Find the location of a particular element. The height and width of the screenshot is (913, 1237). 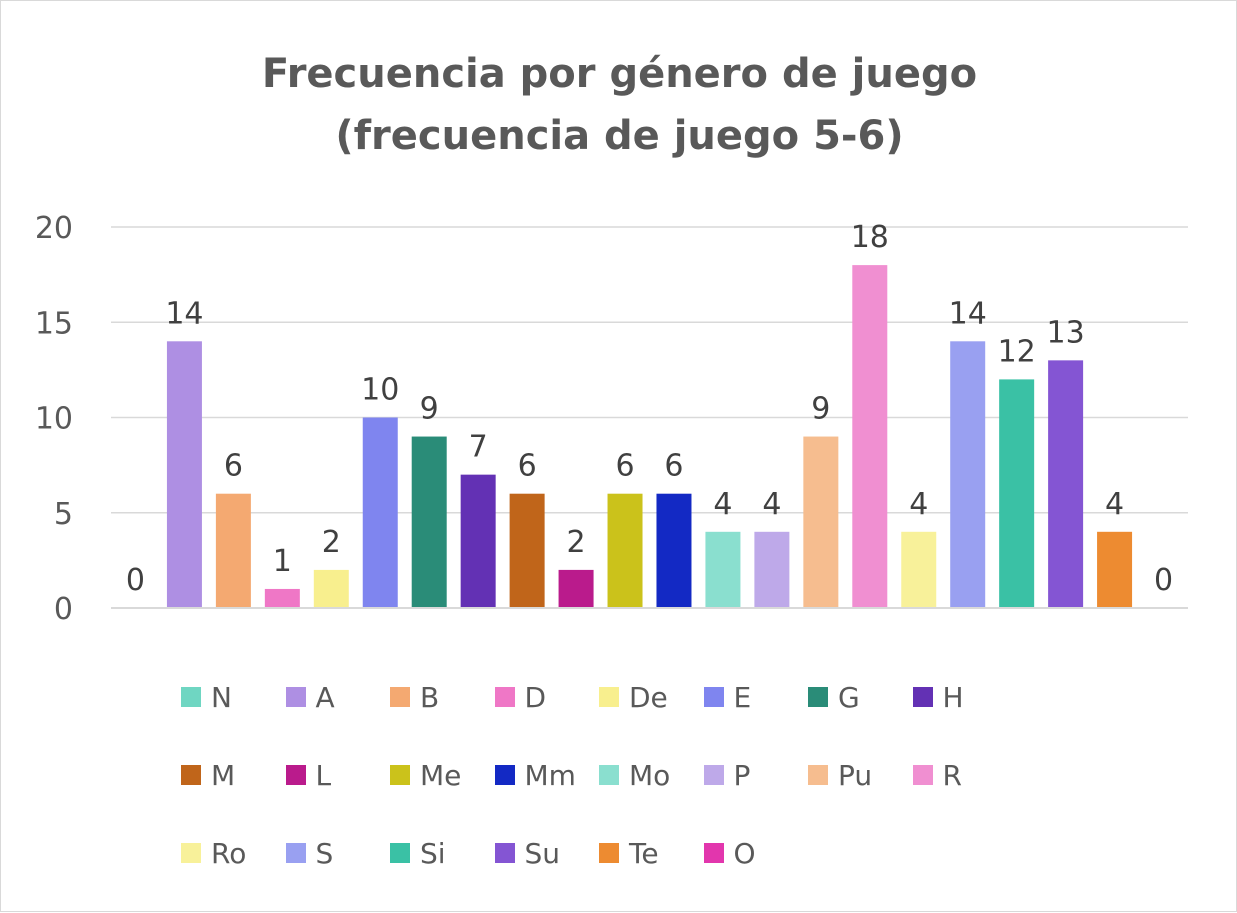

bar-S is located at coordinates (968, 474).